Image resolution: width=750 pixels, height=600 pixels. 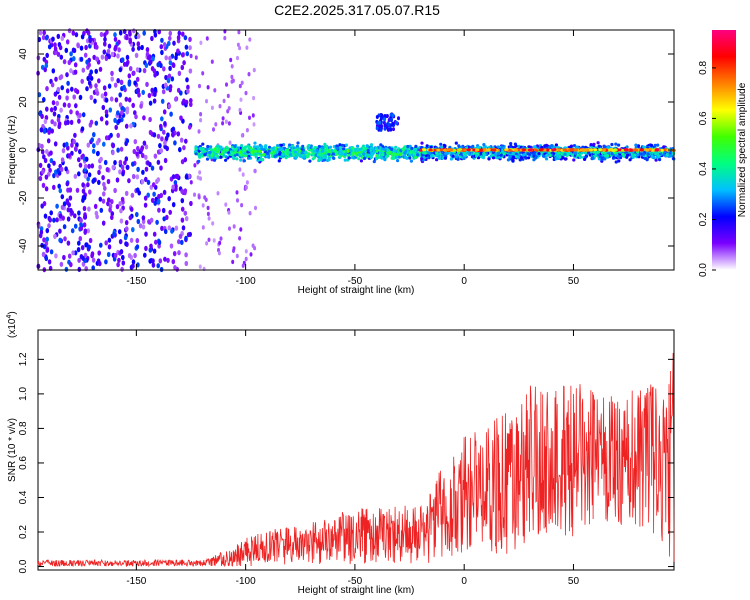 I want to click on spectrogram-y-tick-label: 40, so click(x=23, y=54).